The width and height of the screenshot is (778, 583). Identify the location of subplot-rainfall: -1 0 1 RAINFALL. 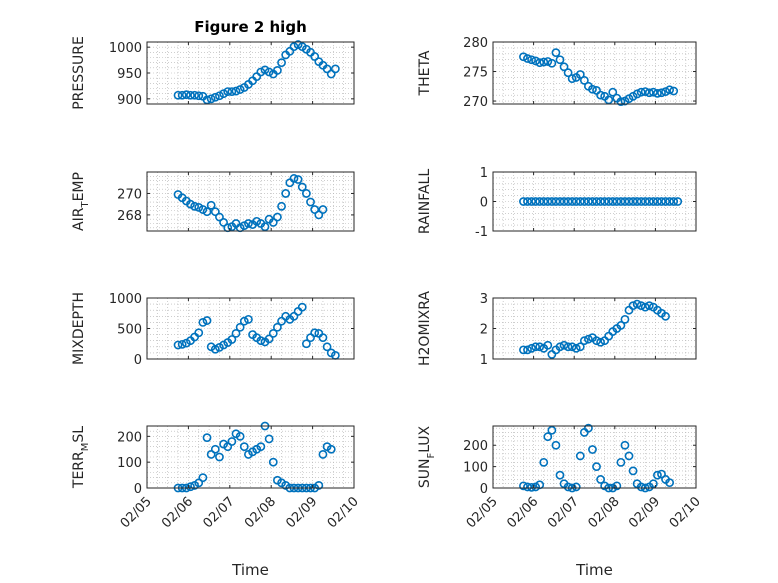
(557, 203).